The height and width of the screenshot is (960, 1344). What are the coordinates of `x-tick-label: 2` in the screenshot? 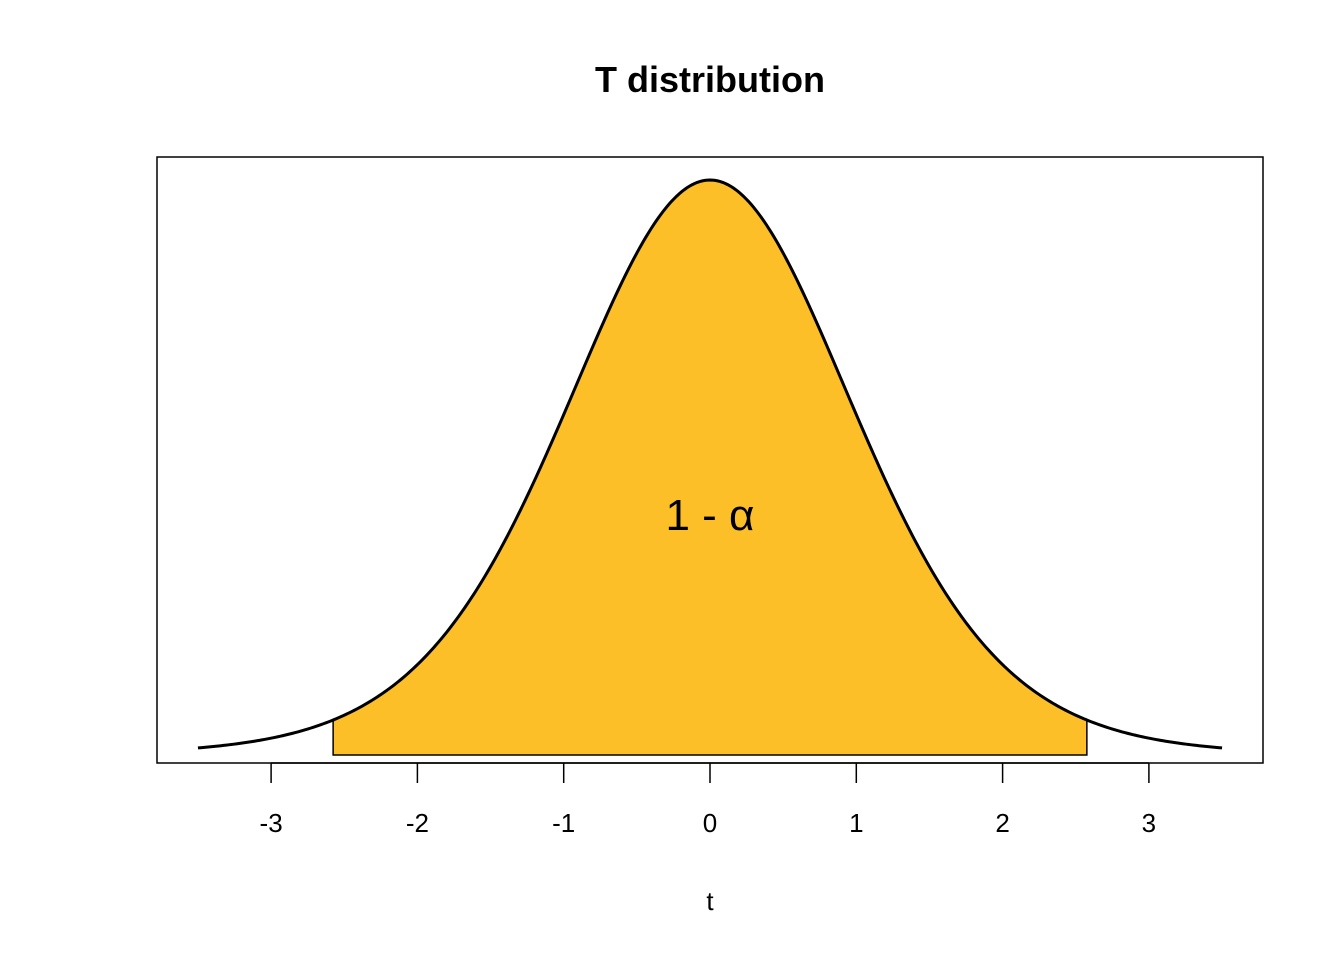 It's located at (1002, 823).